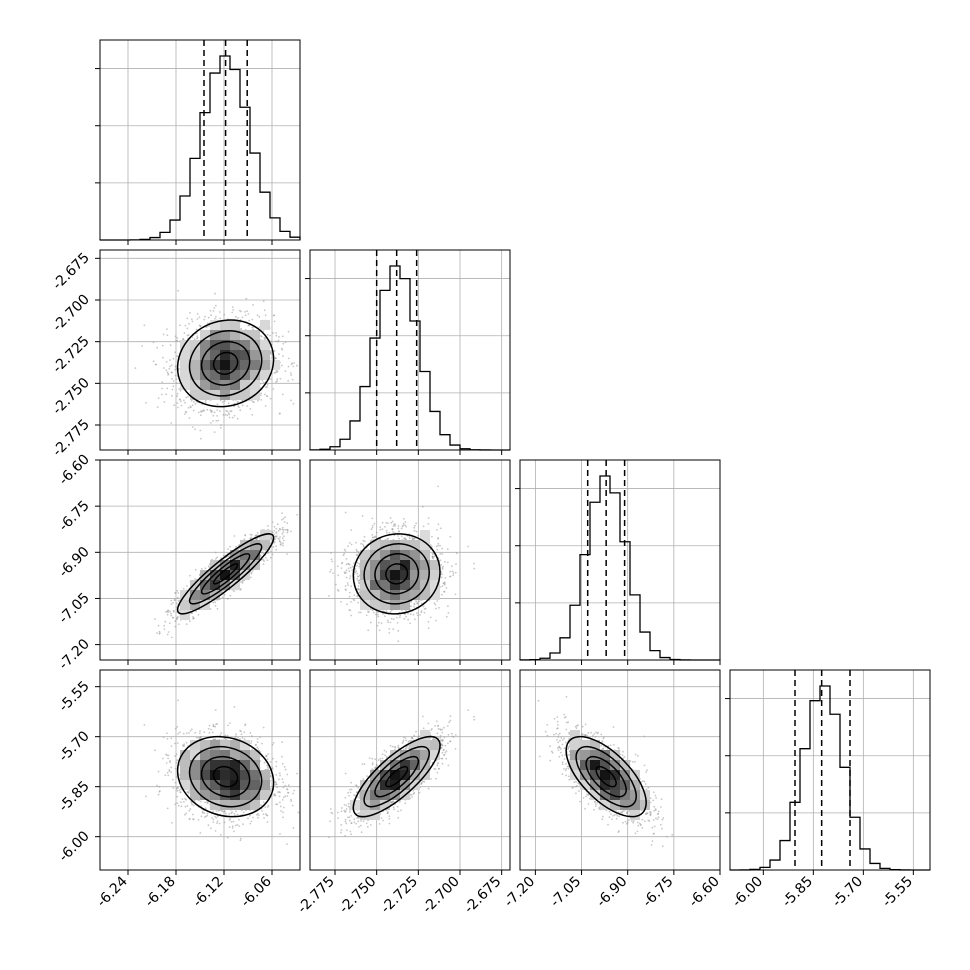 The image size is (970, 970). I want to click on x-tick-label: -6.18, so click(160, 892).